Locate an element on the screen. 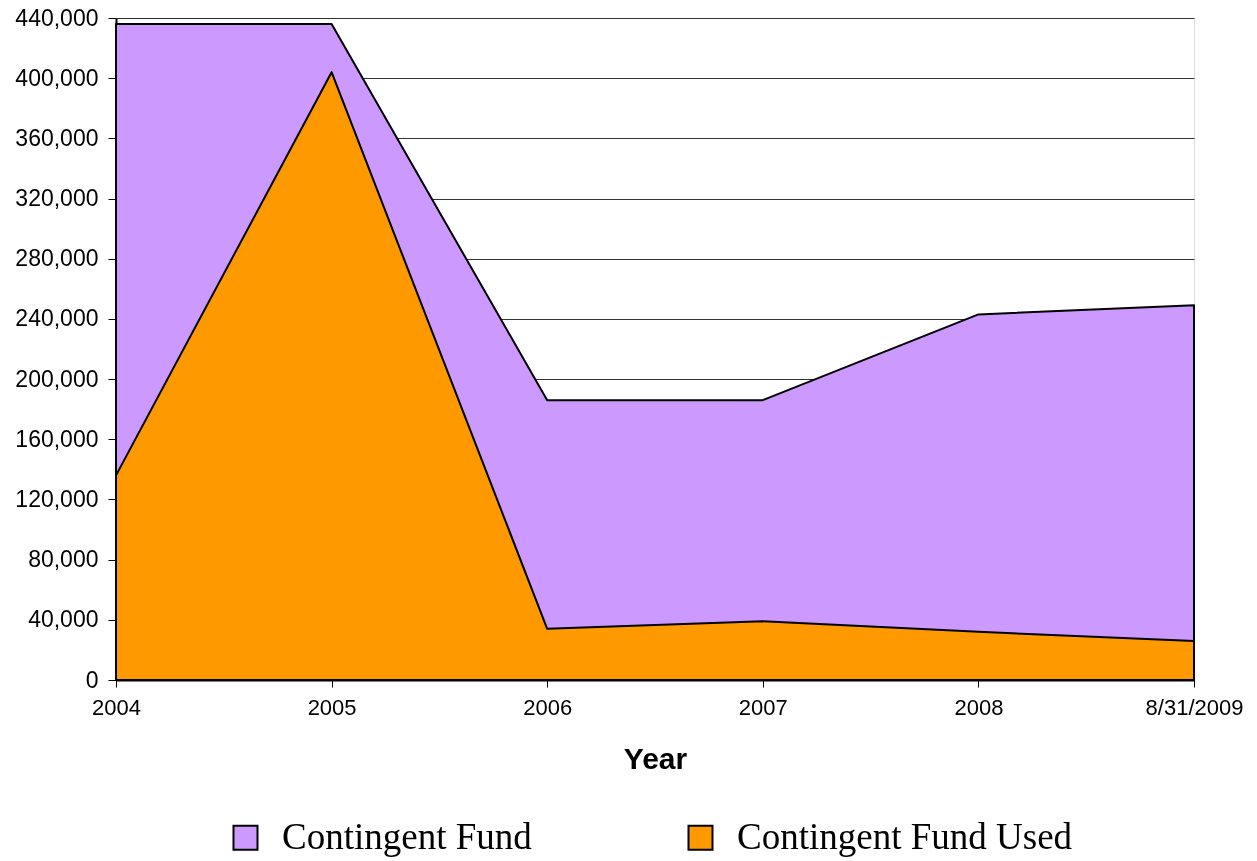  y-tick-label: 400,000 is located at coordinates (57, 77).